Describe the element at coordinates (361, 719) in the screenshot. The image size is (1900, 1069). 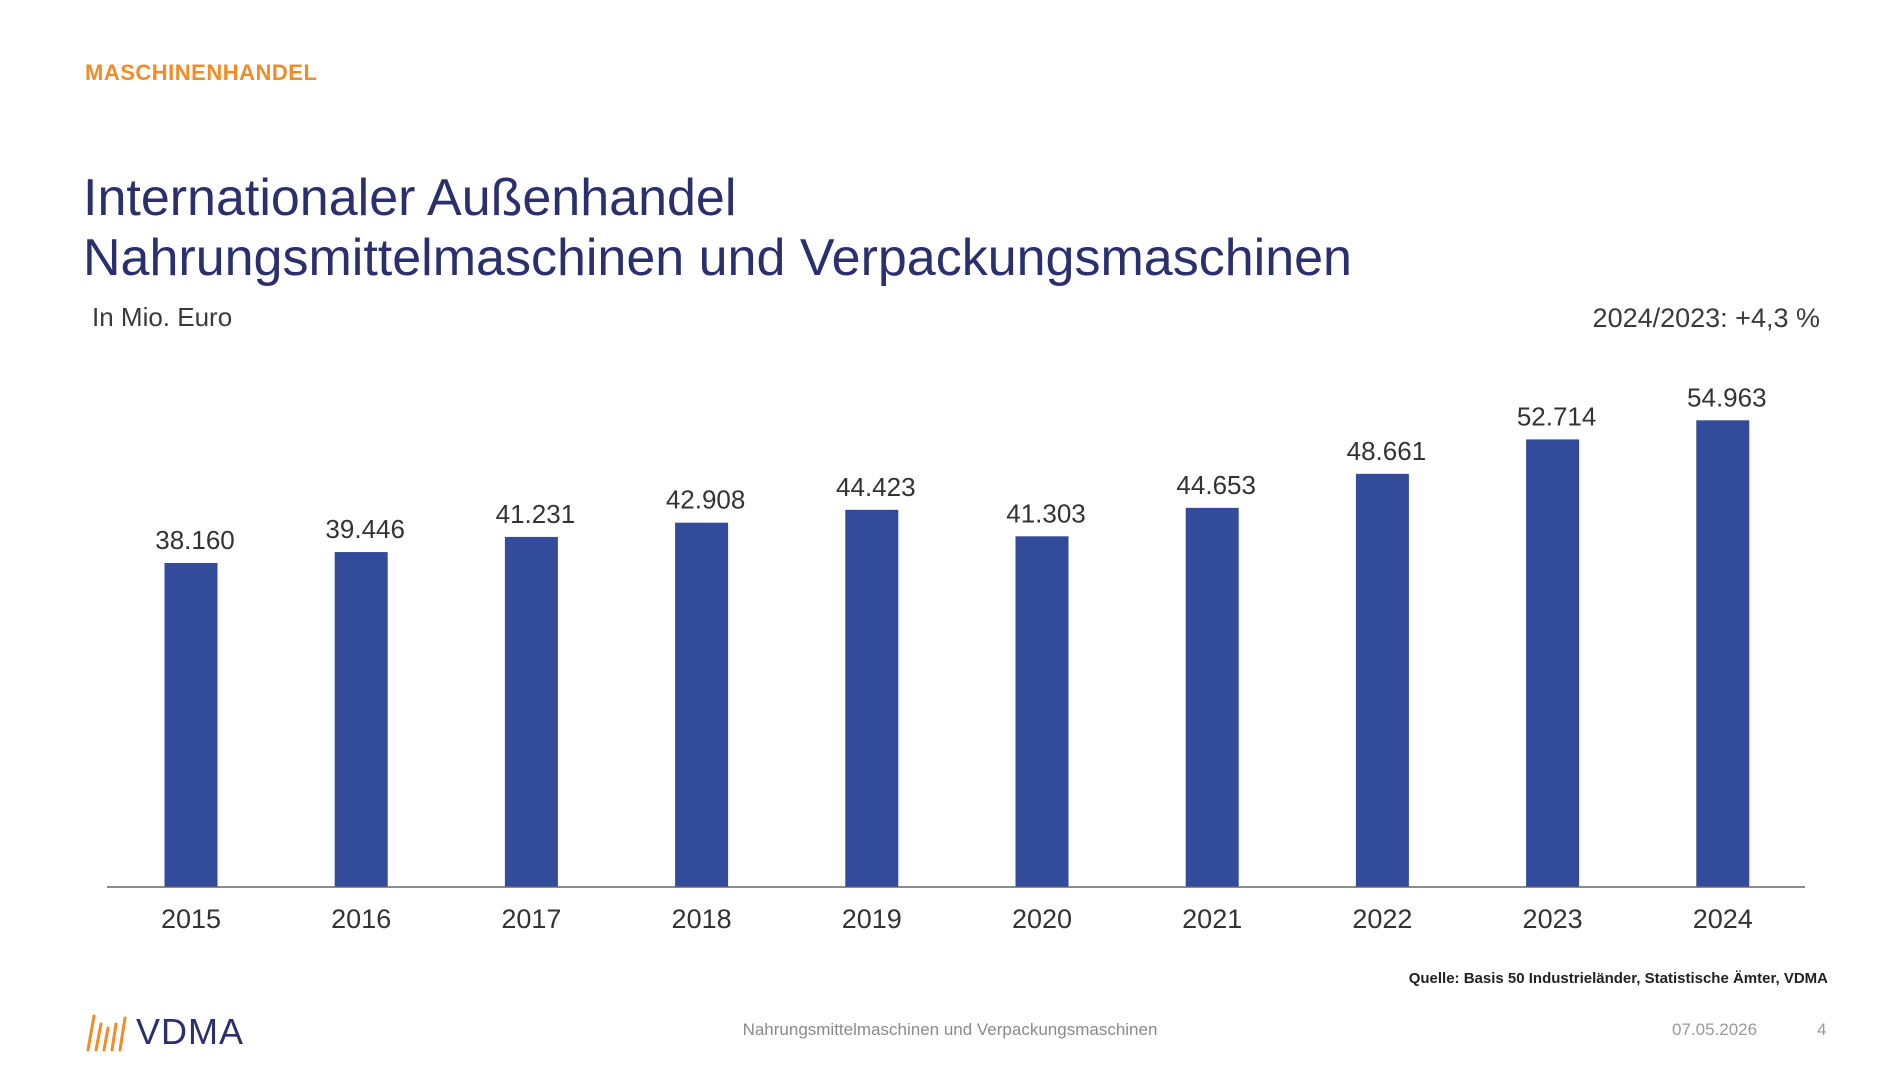
I see `bar-2016` at that location.